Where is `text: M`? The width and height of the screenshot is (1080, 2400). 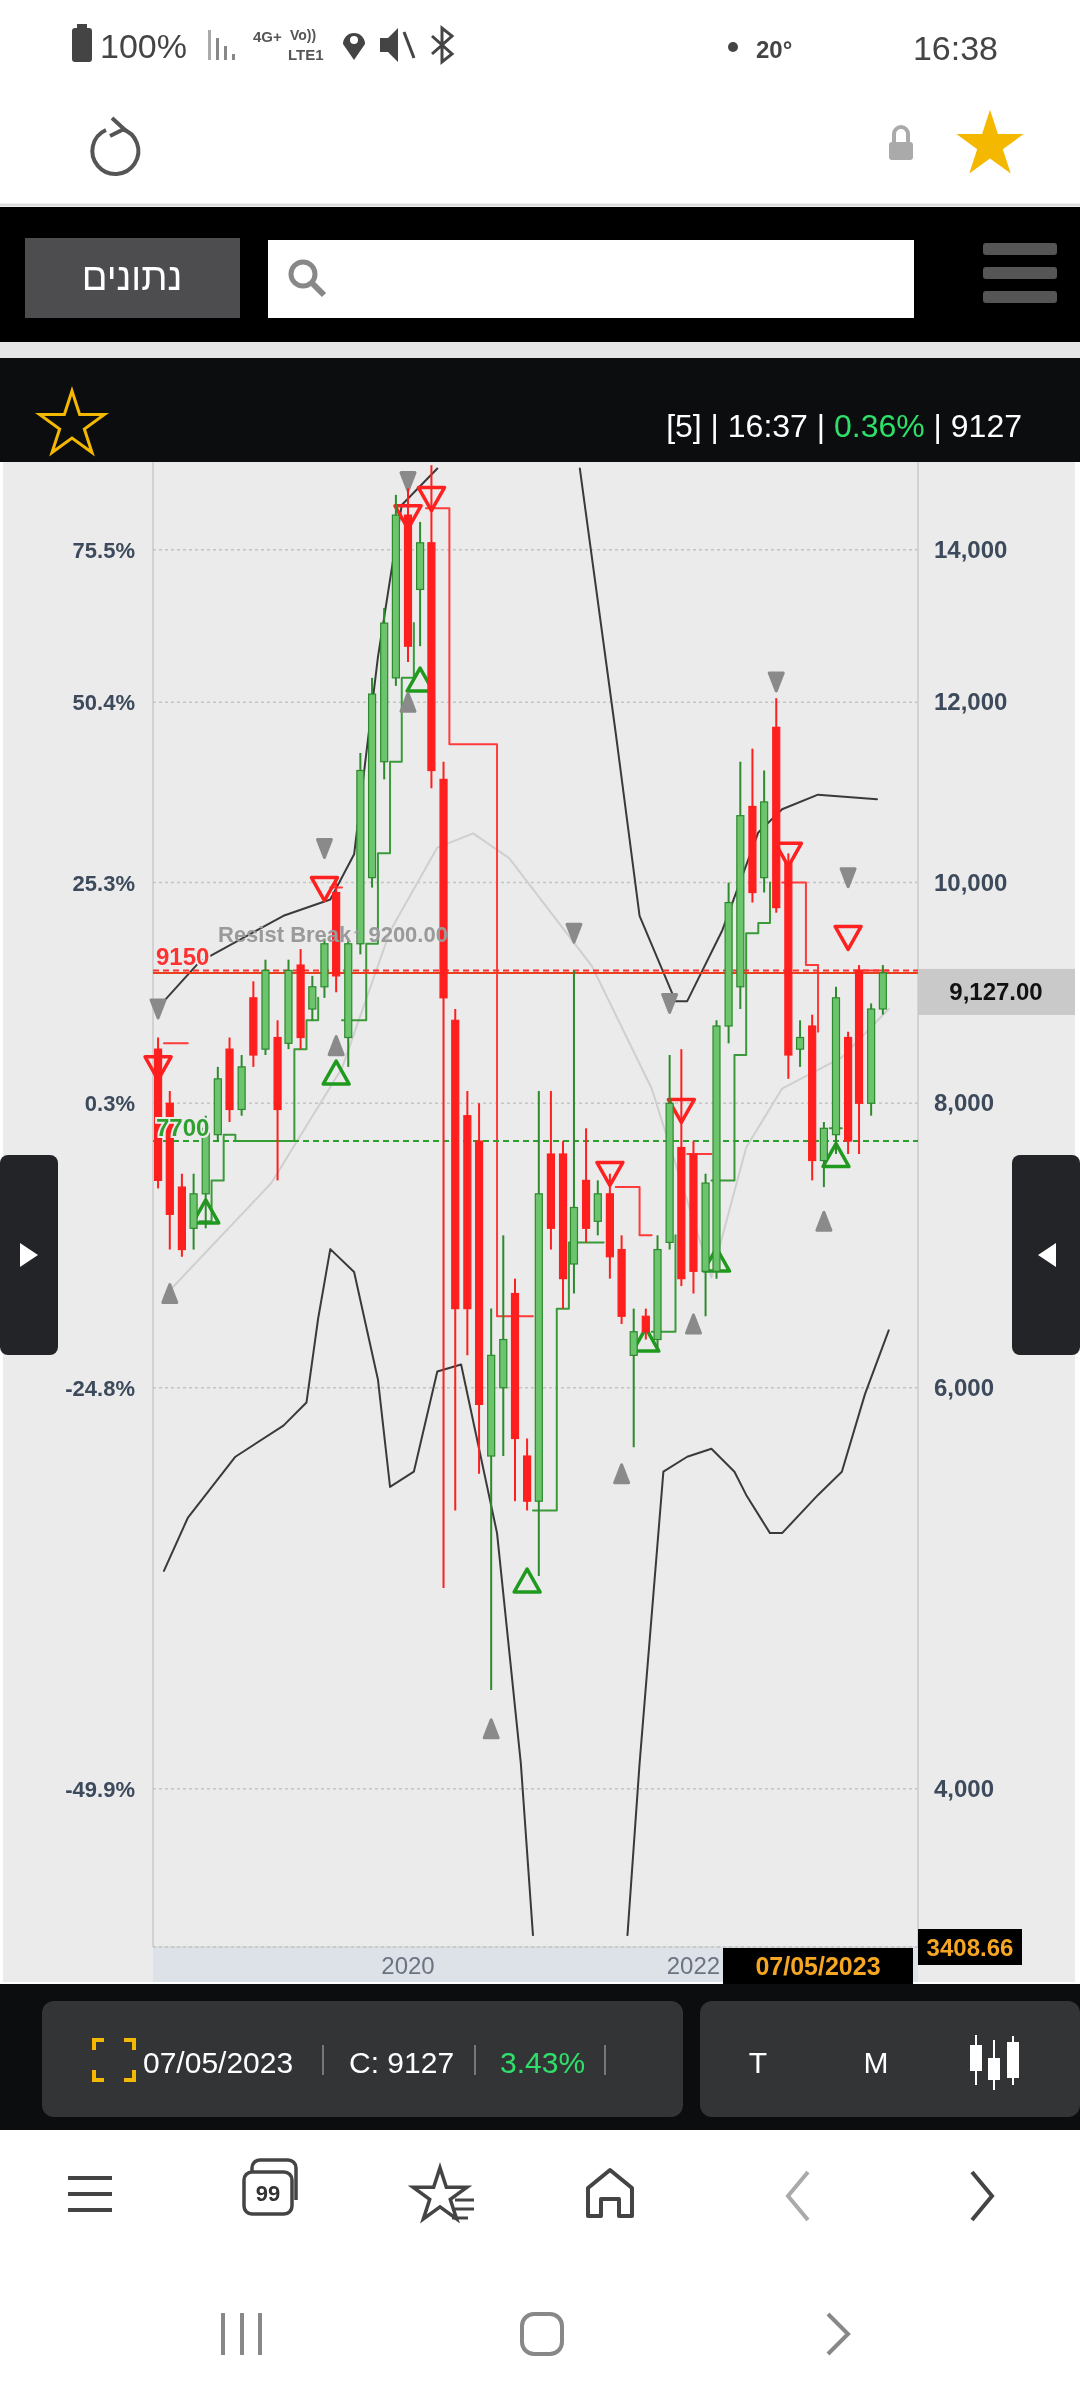 text: M is located at coordinates (876, 2062).